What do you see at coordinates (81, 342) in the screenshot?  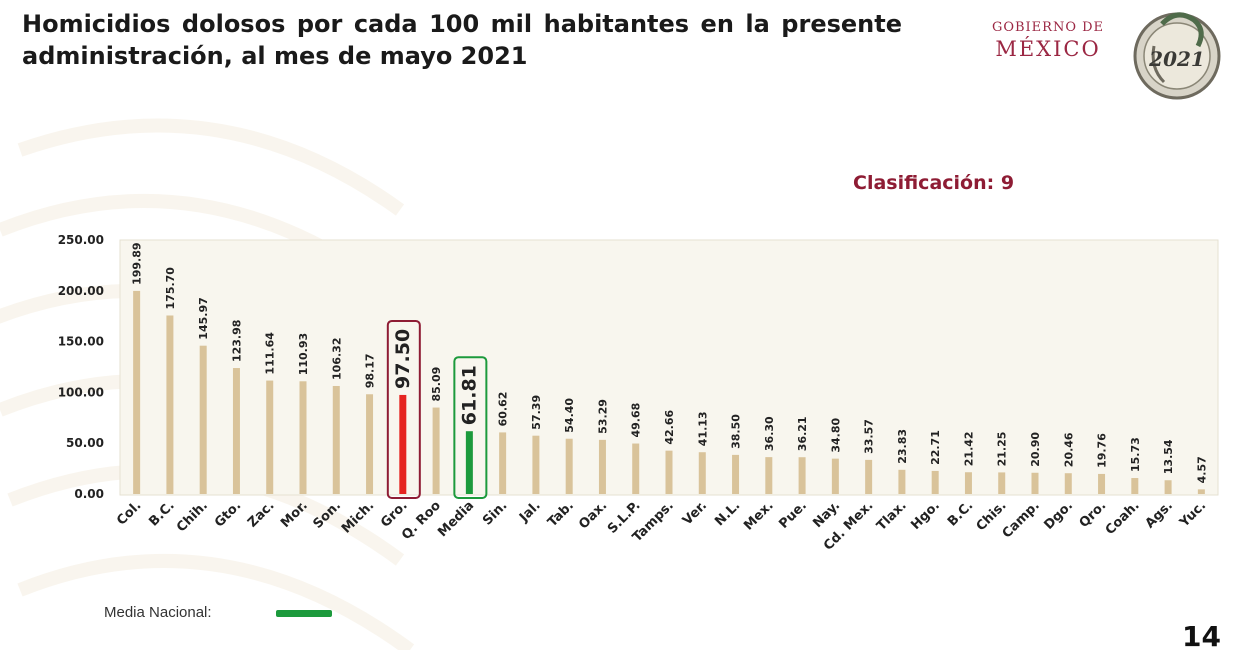 I see `y-tick-label: 150.00` at bounding box center [81, 342].